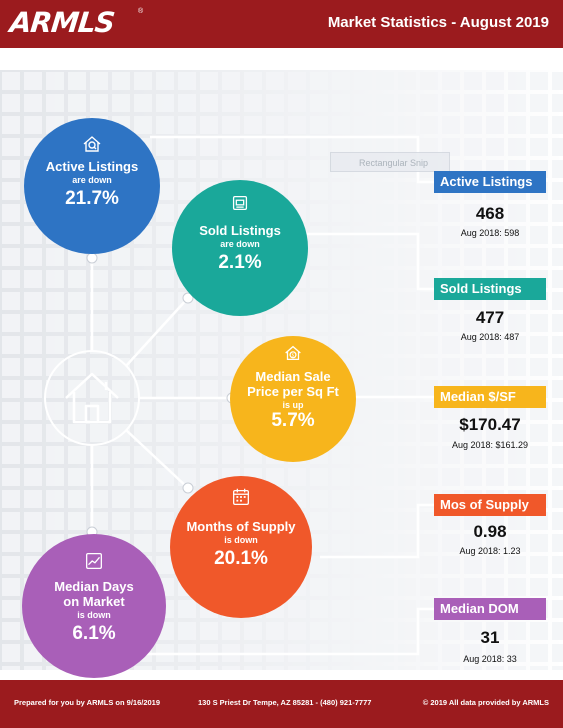 The width and height of the screenshot is (563, 728). I want to click on tag-sold-listings: Sold Listings, so click(490, 289).